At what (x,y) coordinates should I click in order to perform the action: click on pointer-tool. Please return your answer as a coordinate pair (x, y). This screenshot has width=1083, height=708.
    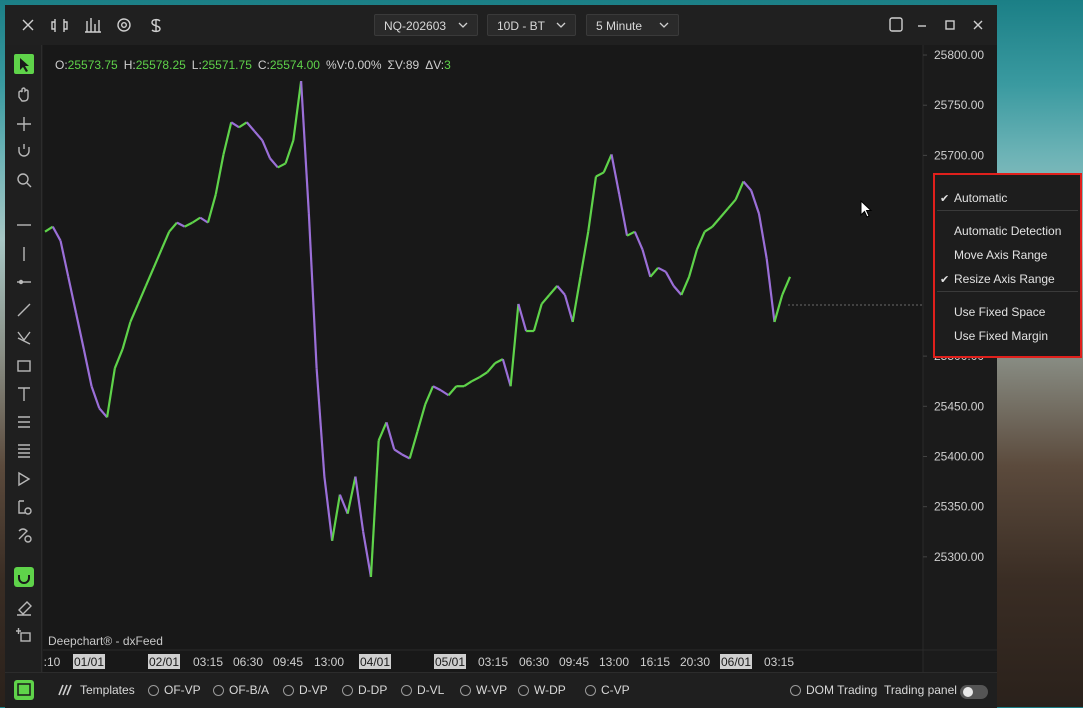
    Looking at the image, I should click on (24, 65).